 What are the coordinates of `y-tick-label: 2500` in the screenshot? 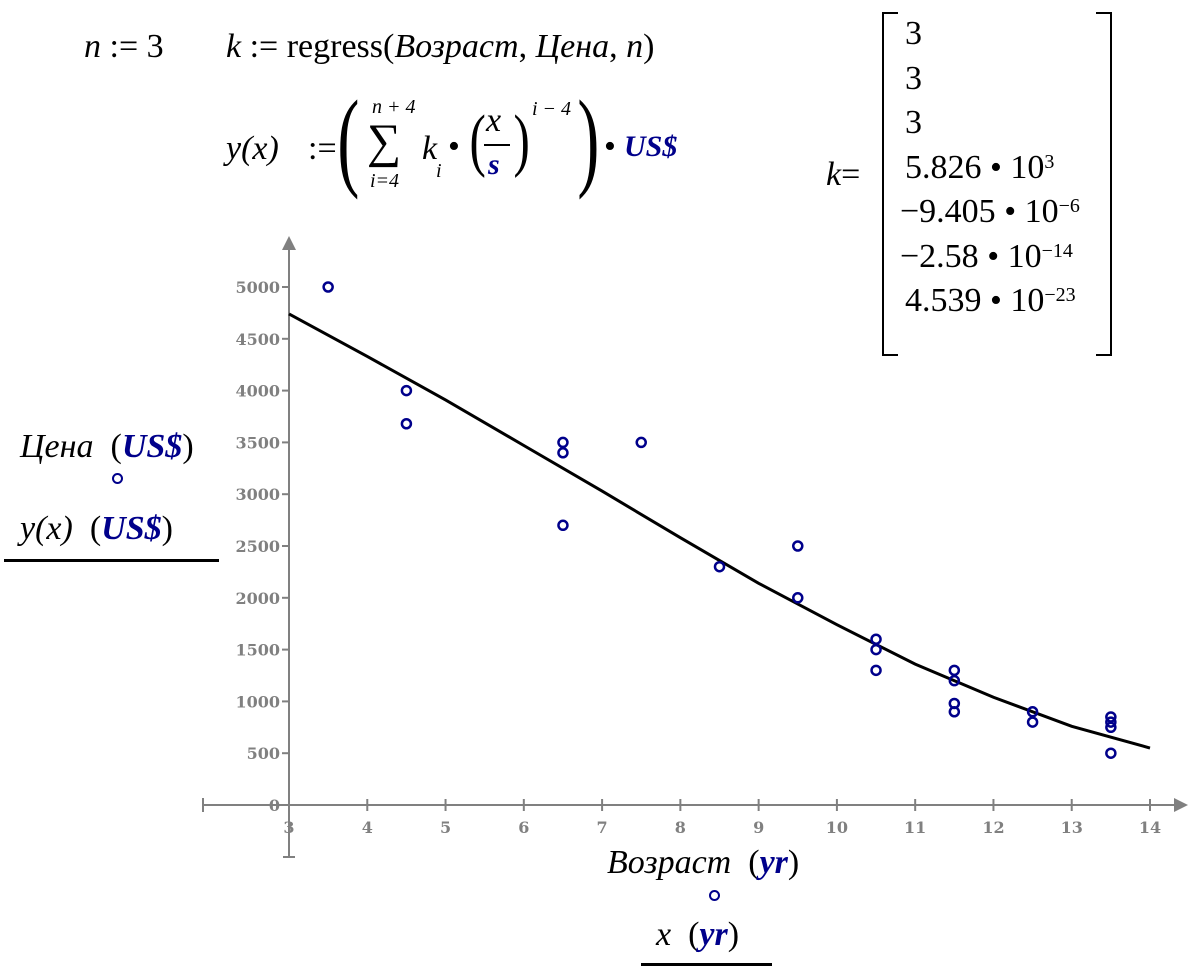 It's located at (257, 546).